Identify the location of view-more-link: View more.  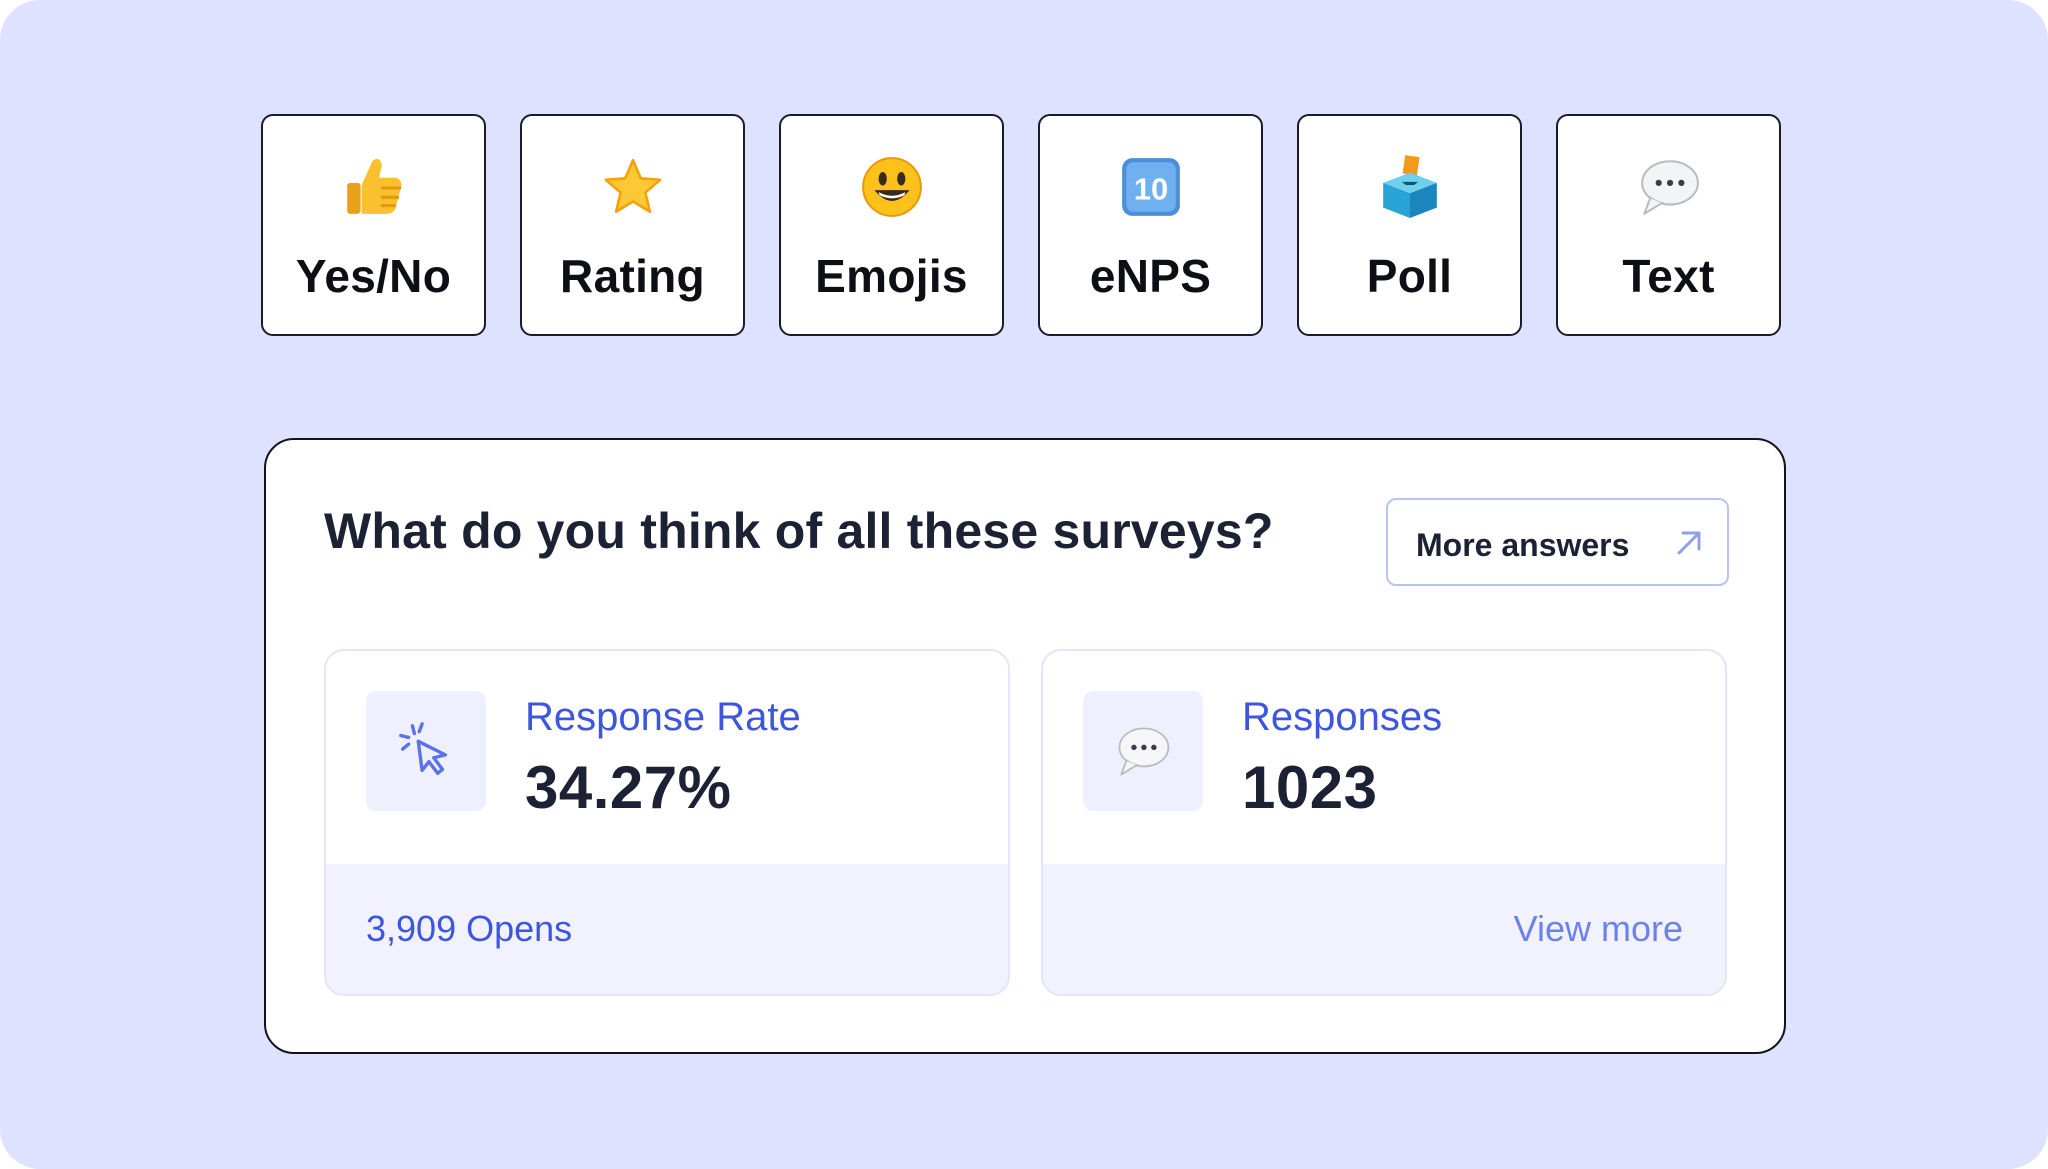
(1598, 928).